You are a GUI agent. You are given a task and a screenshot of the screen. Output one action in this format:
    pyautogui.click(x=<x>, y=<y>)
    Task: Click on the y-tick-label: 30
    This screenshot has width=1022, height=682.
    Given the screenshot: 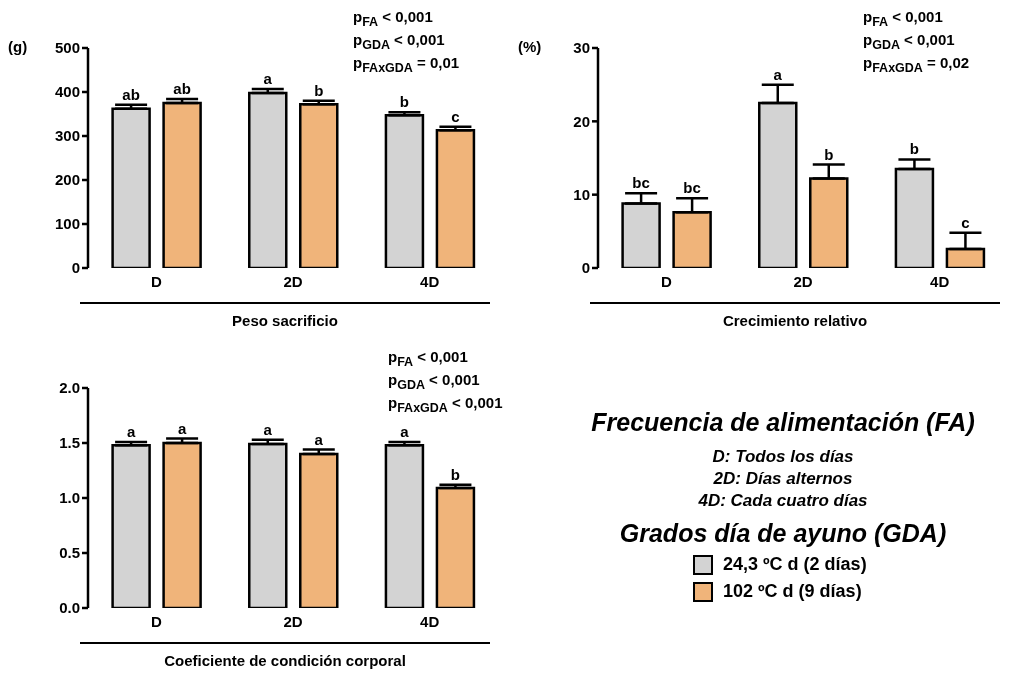 What is the action you would take?
    pyautogui.click(x=581, y=48)
    